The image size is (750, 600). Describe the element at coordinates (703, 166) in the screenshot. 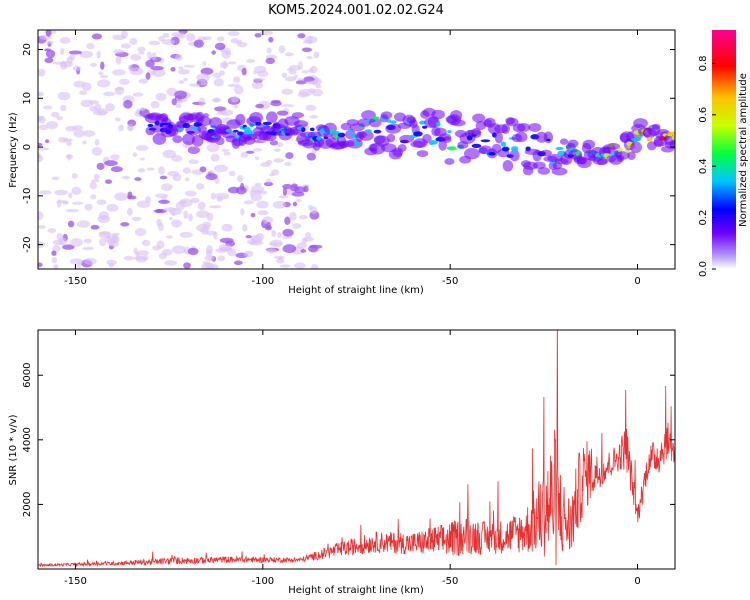

I see `colorbar-tick-label: 0.4` at that location.